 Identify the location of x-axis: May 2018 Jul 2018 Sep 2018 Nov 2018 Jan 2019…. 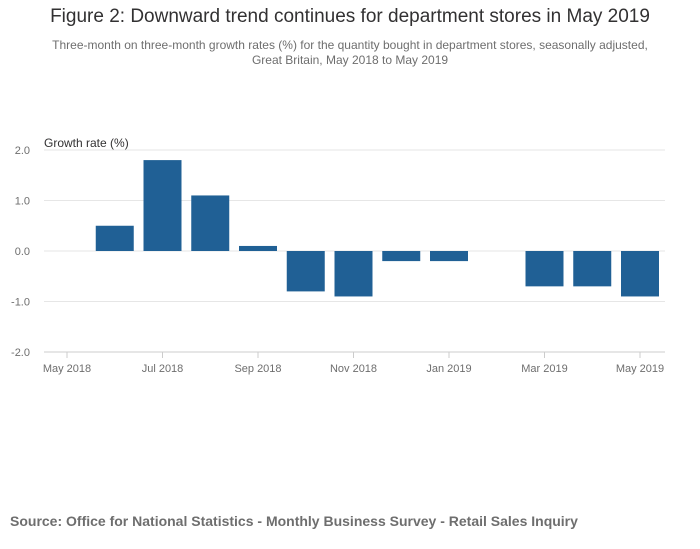
(354, 363).